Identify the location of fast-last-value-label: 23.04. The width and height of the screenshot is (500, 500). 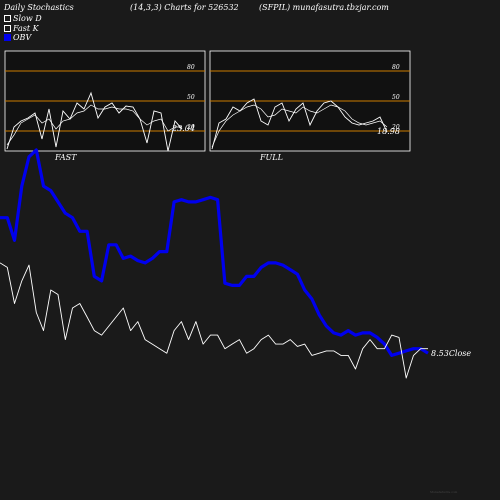
(183, 128).